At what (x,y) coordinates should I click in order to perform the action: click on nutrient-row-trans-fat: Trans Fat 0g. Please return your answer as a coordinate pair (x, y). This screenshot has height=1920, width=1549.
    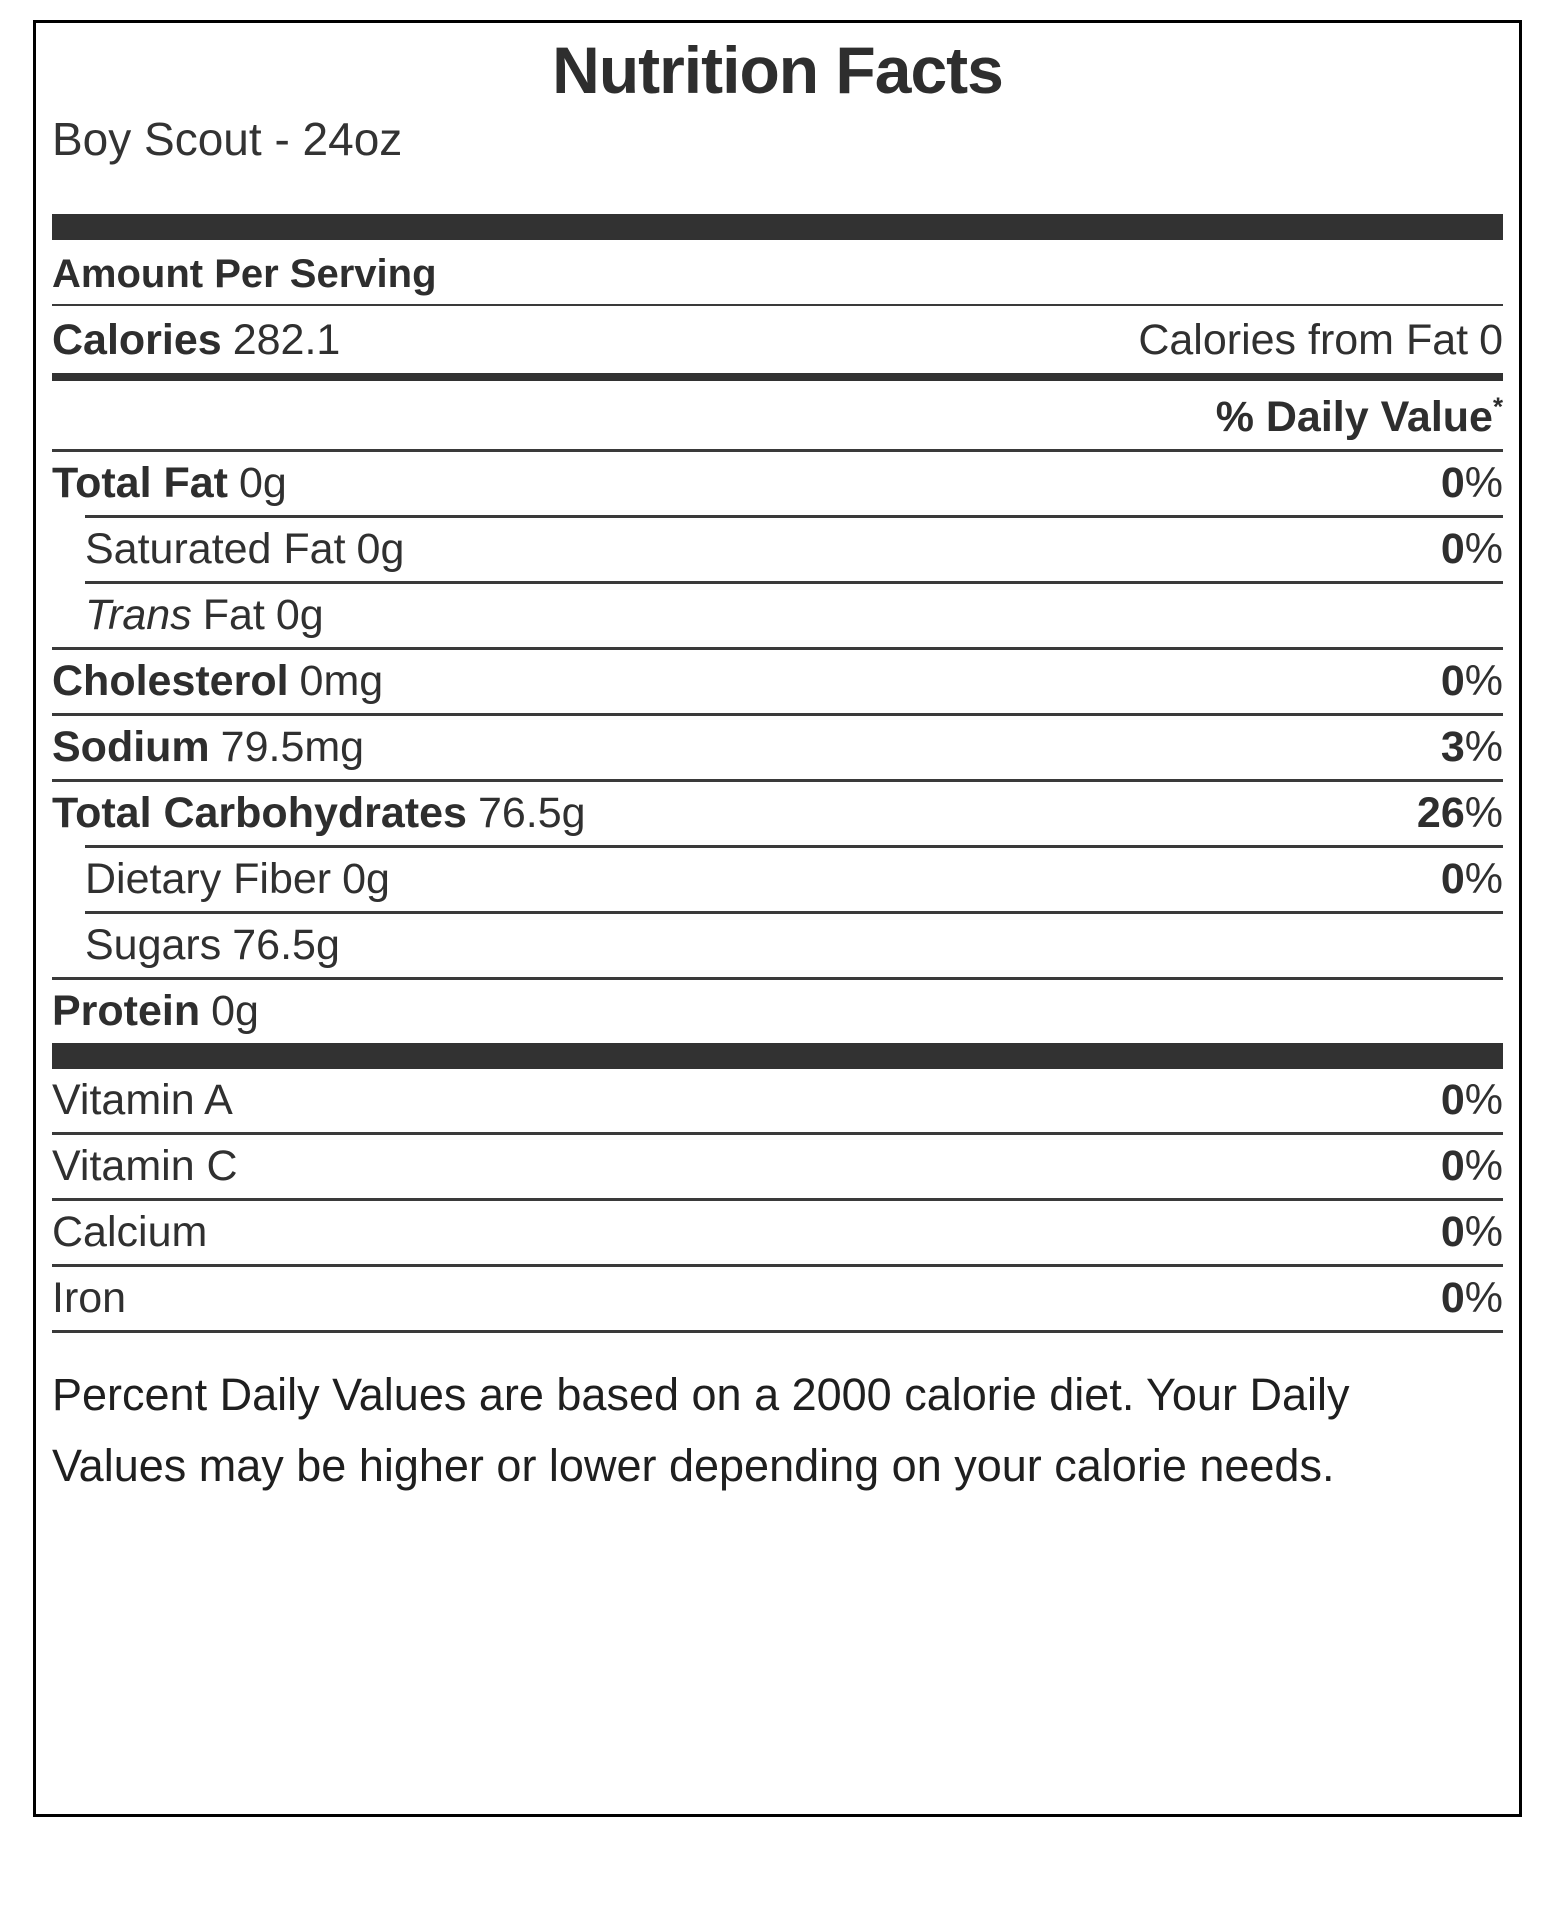
    Looking at the image, I should click on (794, 614).